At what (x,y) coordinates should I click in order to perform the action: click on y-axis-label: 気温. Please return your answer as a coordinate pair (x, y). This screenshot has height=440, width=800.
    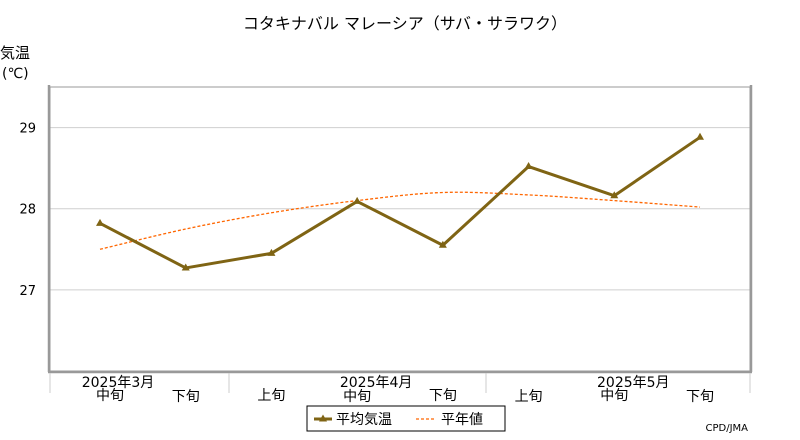
    Looking at the image, I should click on (15, 53).